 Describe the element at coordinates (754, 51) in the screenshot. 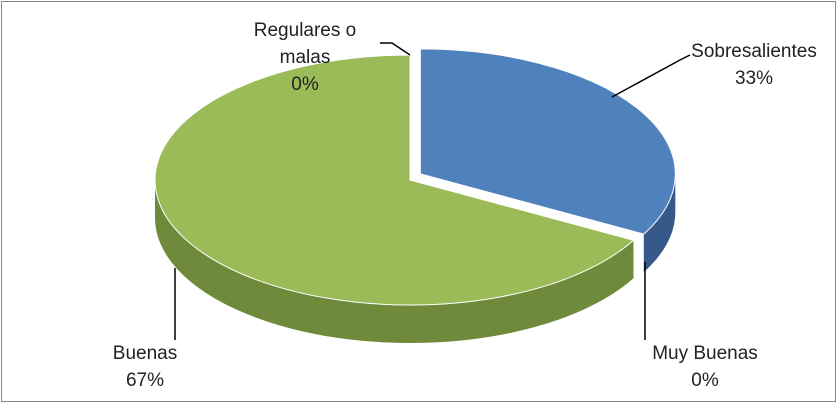

I see `category-label: Sobresalientes` at that location.